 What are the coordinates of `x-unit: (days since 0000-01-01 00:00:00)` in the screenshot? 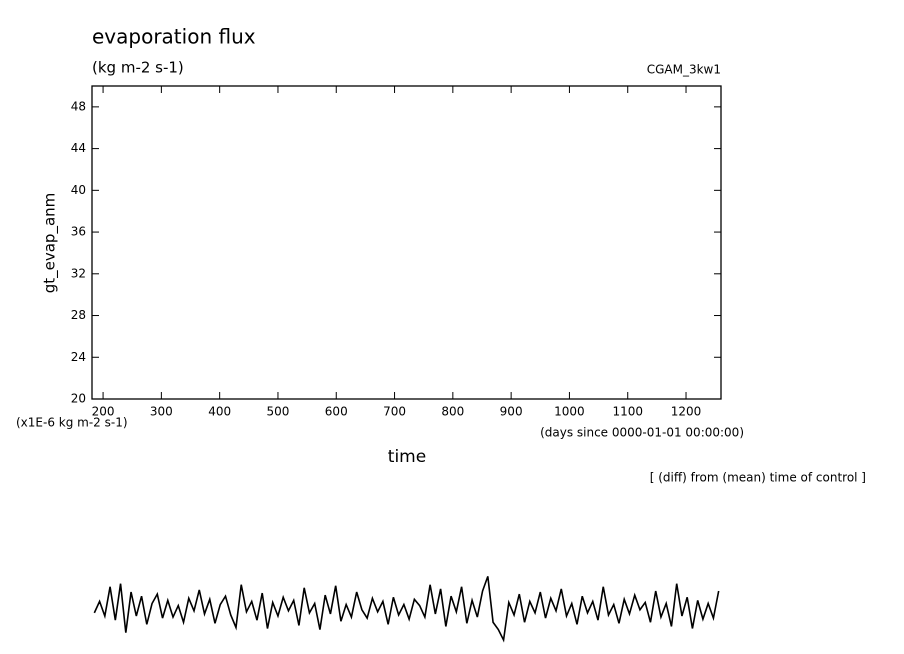 It's located at (642, 433).